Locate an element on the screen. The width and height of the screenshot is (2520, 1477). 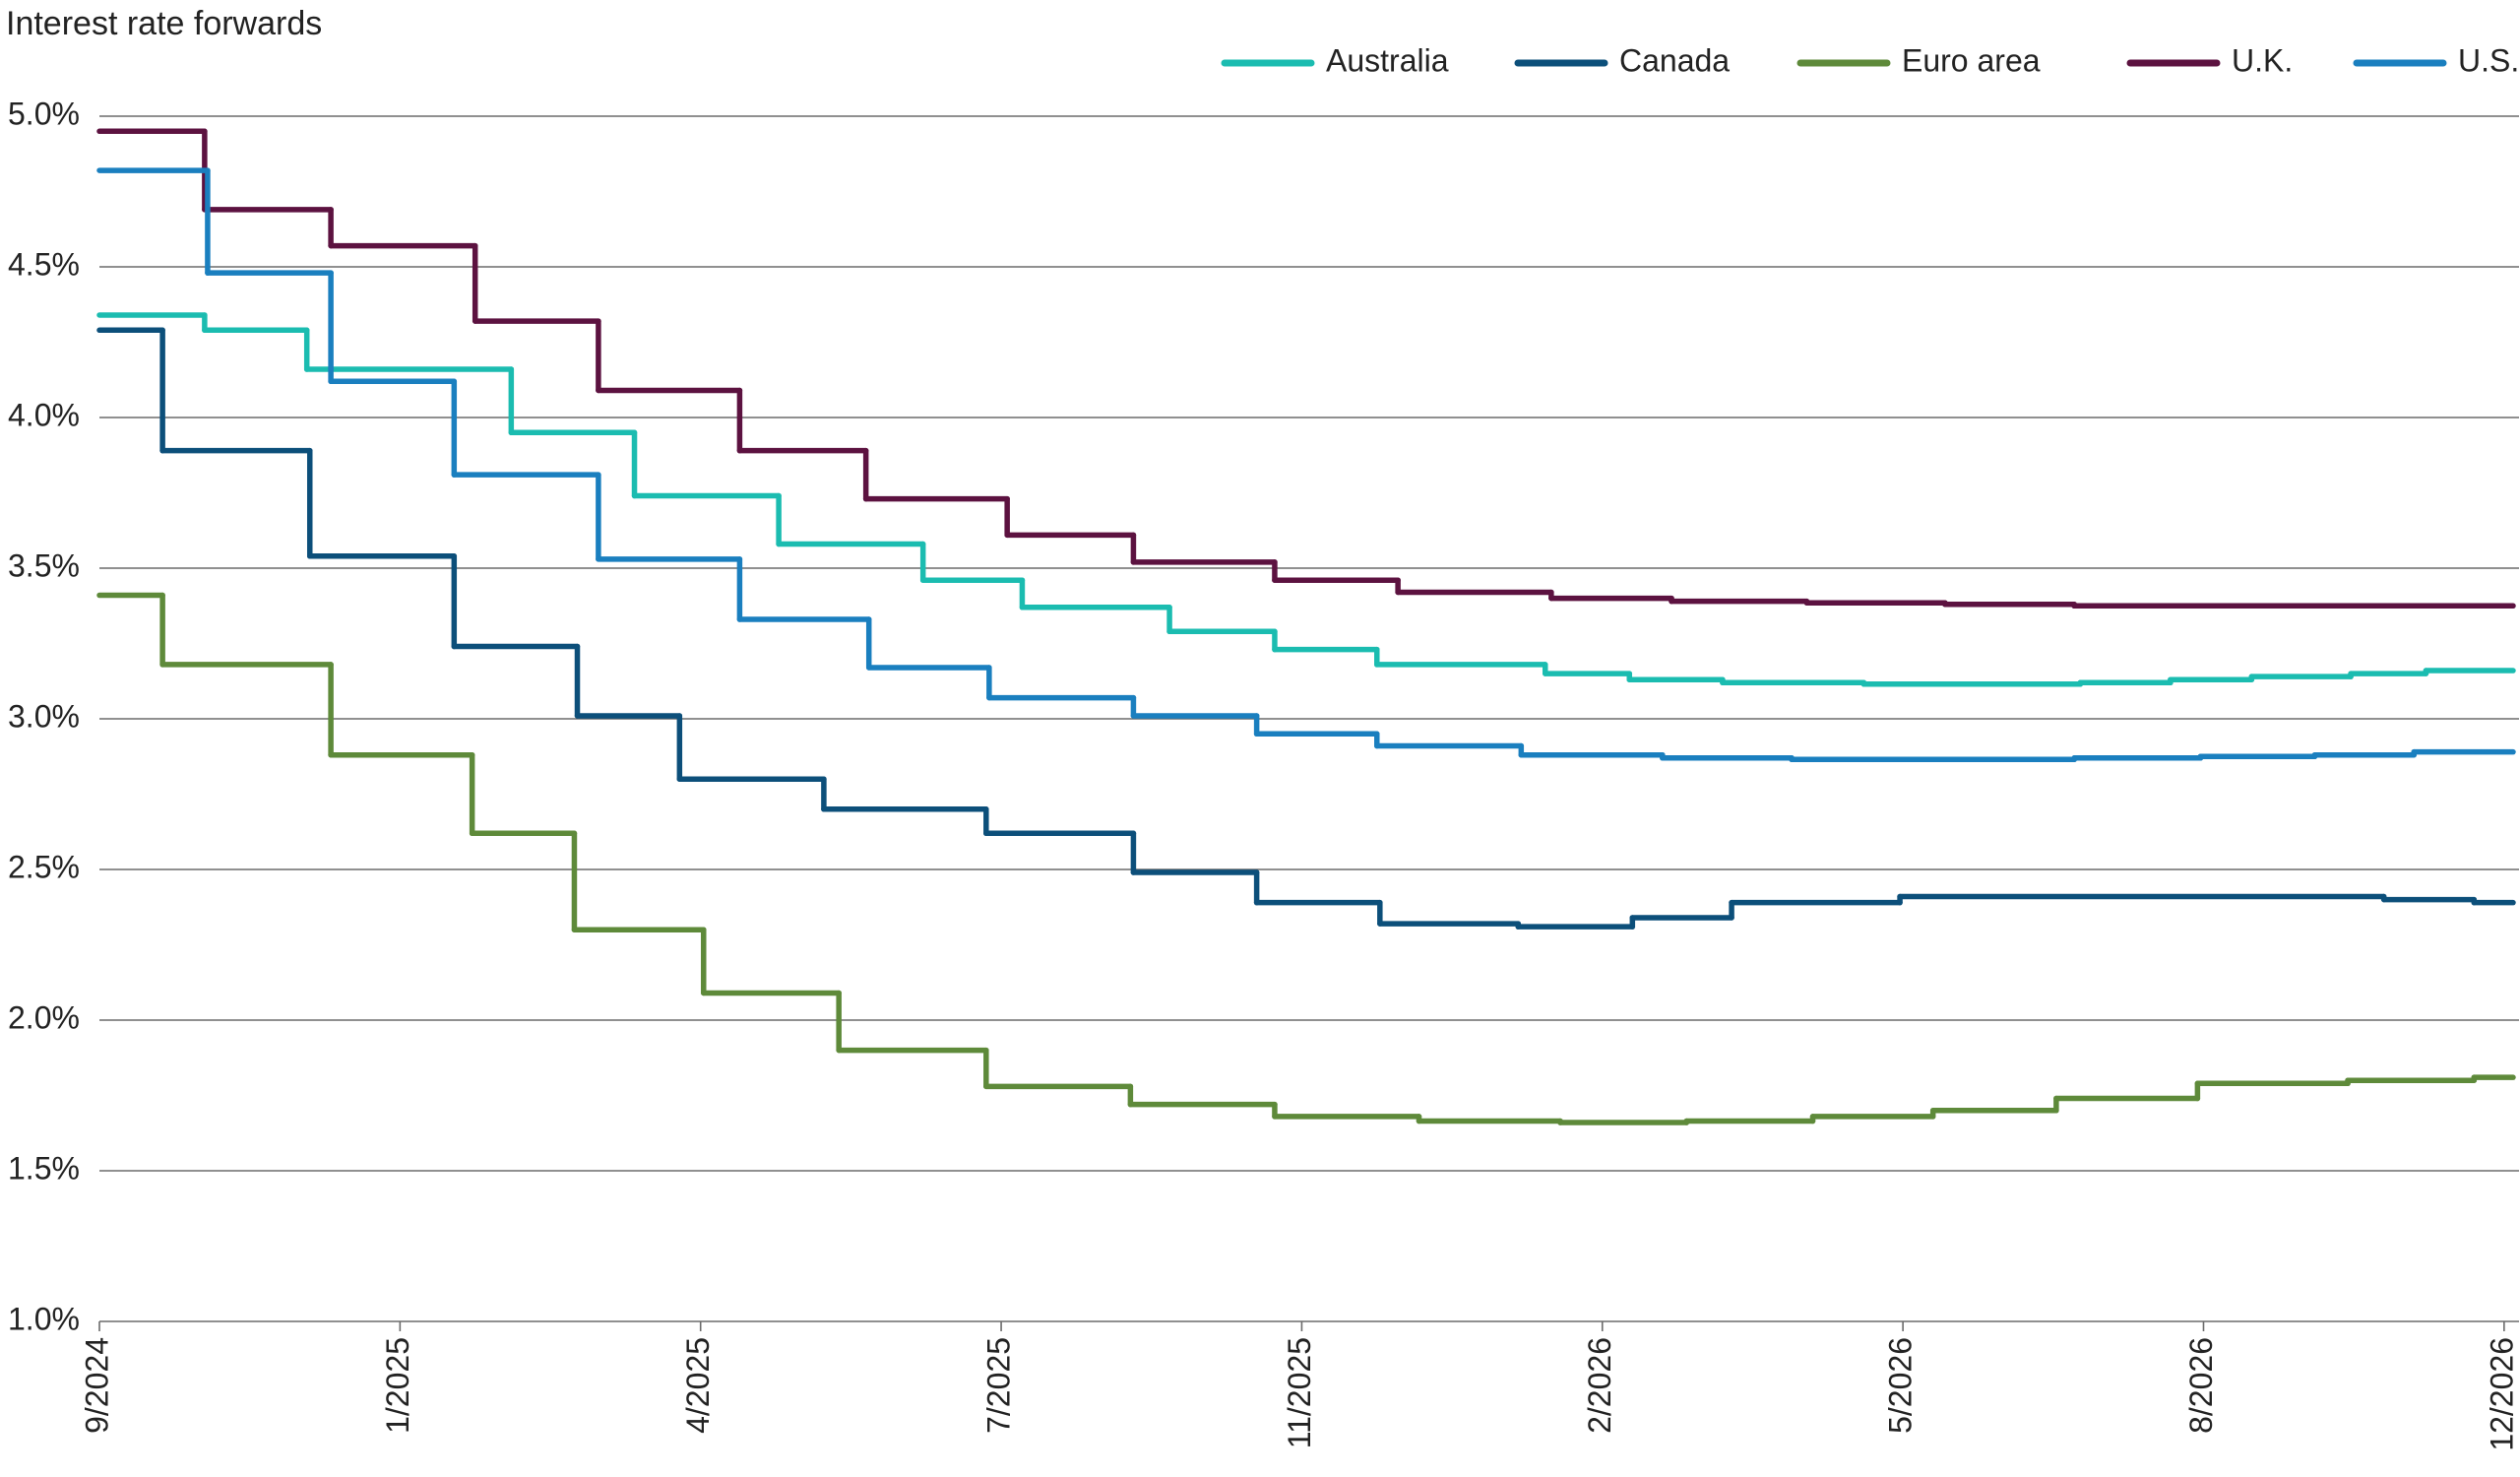
y-tick-label: 1.0% is located at coordinates (44, 1318).